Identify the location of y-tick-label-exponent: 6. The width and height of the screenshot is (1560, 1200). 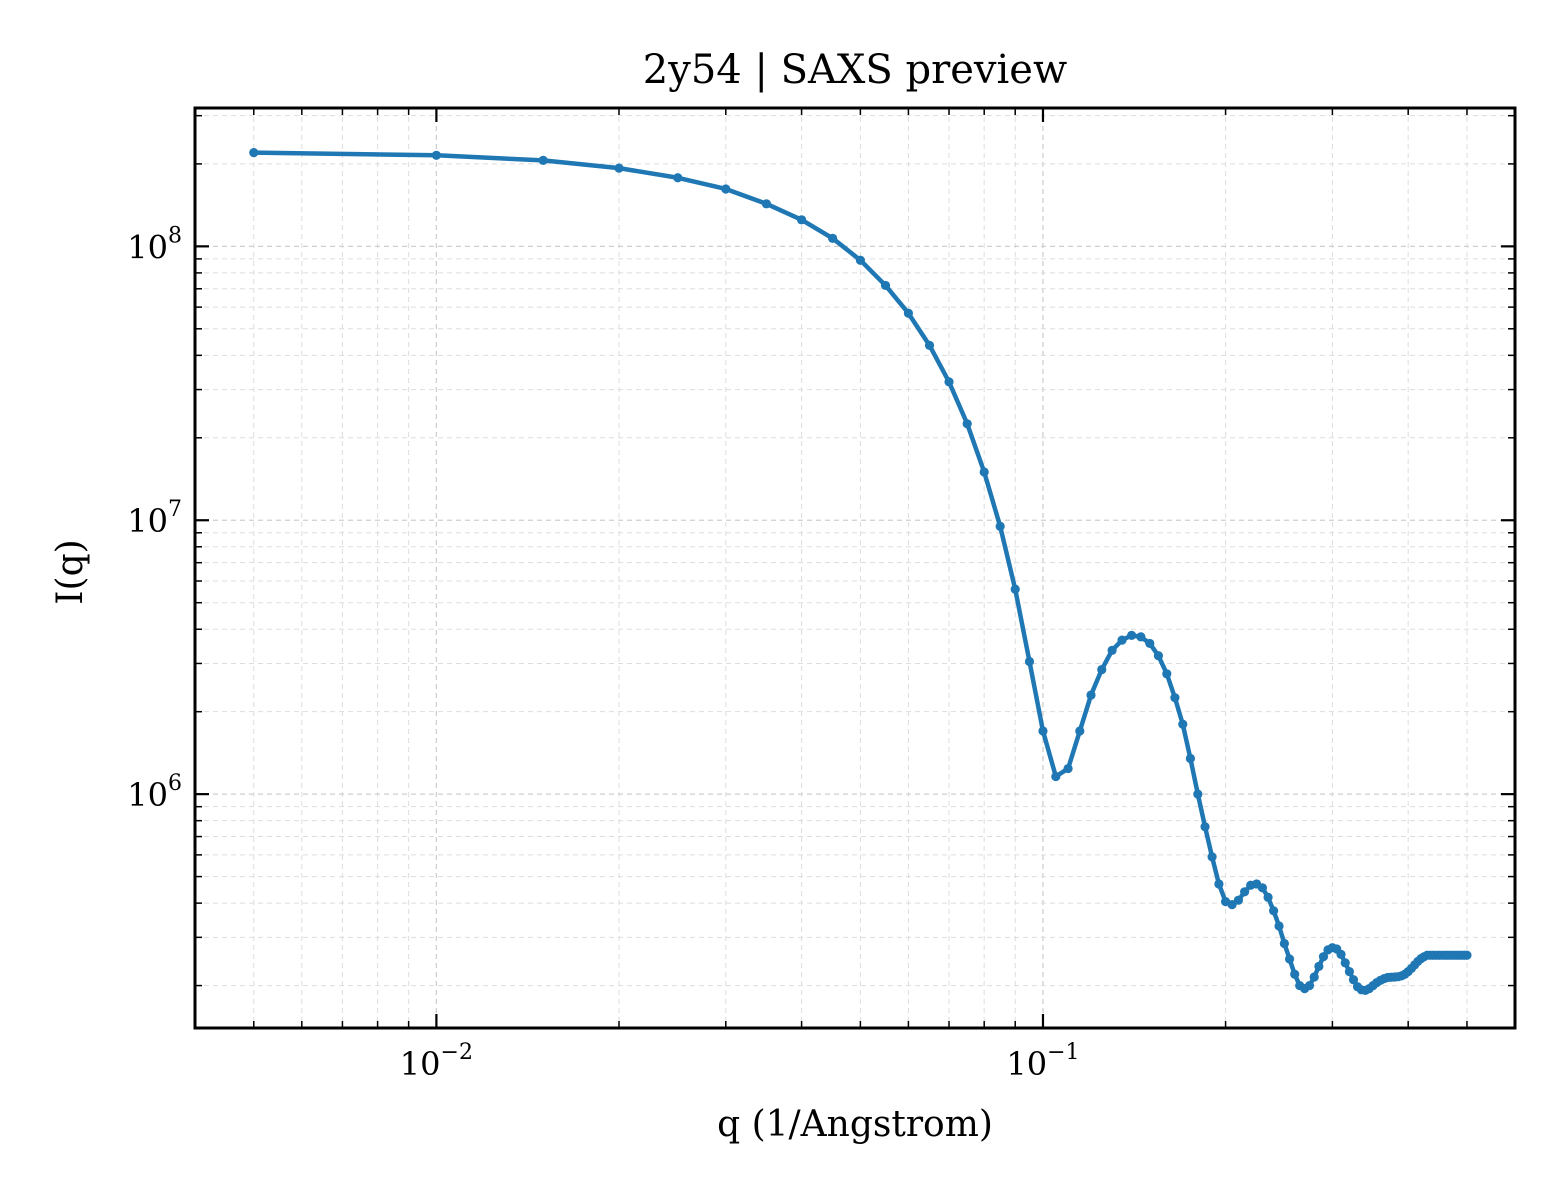
(175, 783).